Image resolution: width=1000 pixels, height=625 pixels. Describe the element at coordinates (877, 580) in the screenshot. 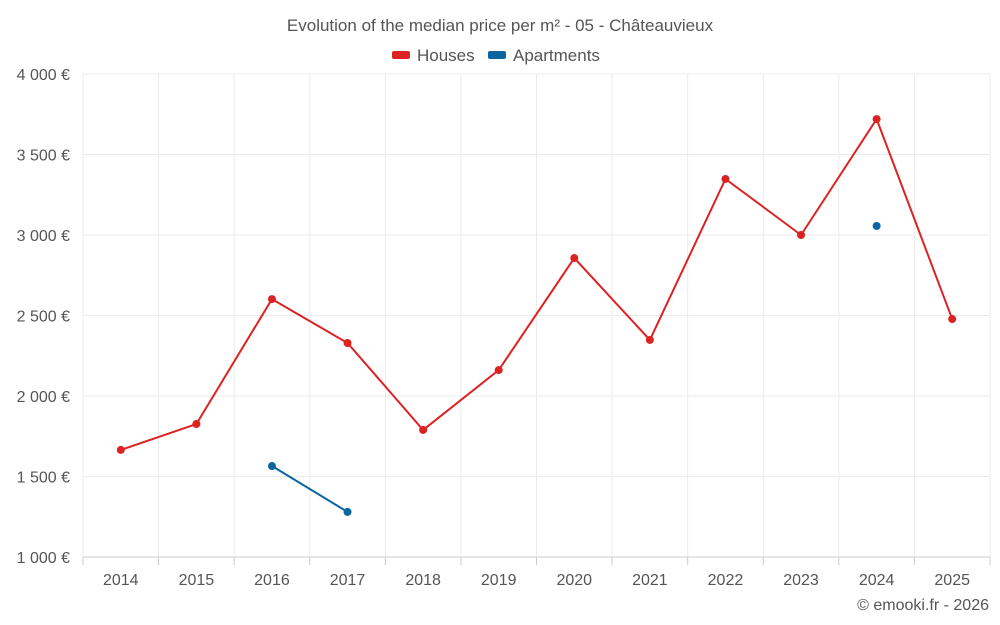

I see `x-tick-label: 2024` at that location.